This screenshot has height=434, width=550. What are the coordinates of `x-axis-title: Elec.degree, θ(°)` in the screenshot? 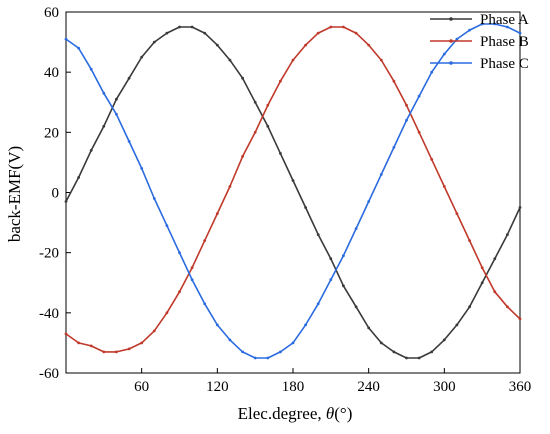 It's located at (295, 413).